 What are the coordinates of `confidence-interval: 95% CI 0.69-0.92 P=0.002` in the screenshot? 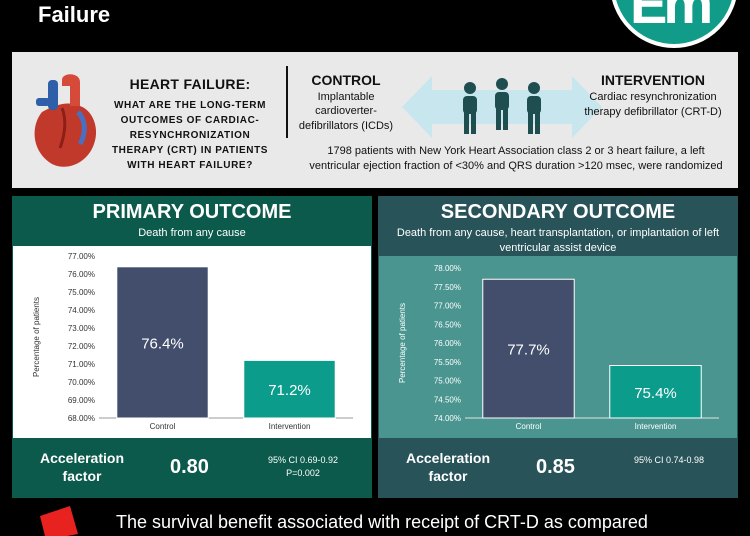 It's located at (303, 466).